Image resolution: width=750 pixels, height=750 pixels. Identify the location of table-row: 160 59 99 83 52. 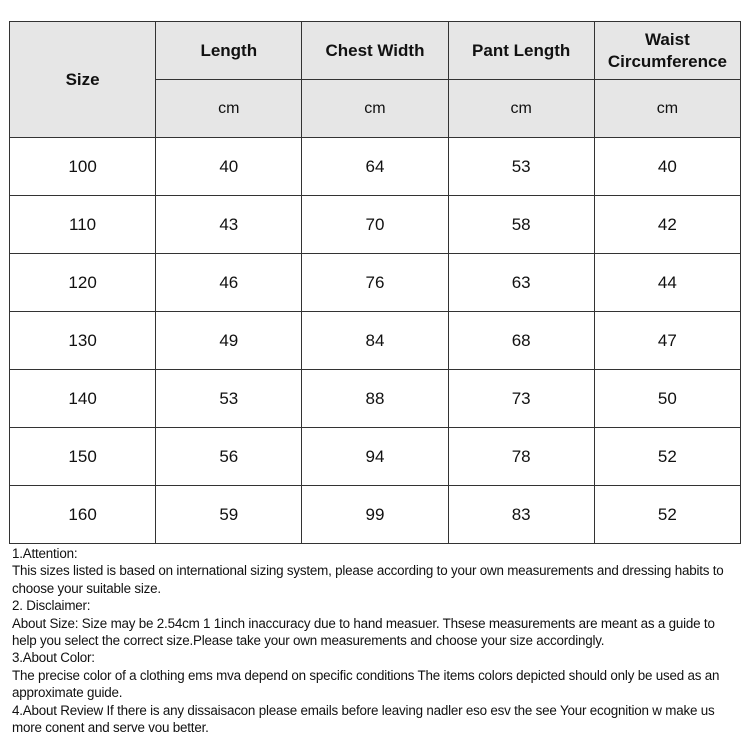
(375, 514).